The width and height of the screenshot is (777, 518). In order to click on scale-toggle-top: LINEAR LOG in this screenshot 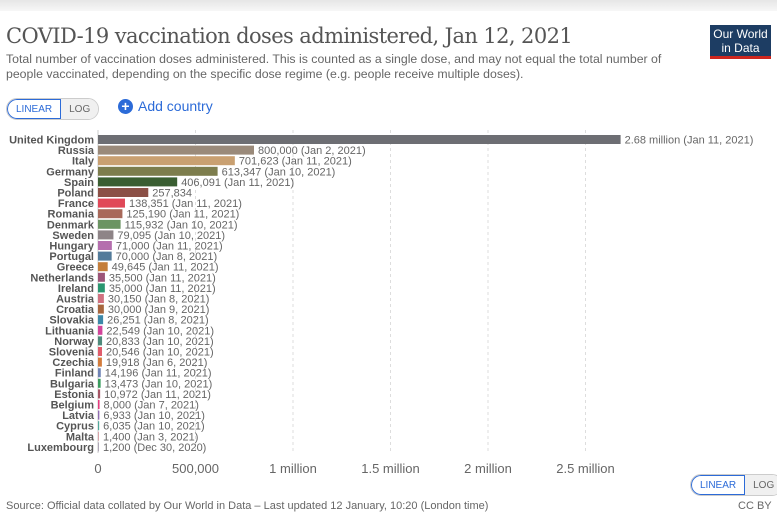, I will do `click(53, 109)`.